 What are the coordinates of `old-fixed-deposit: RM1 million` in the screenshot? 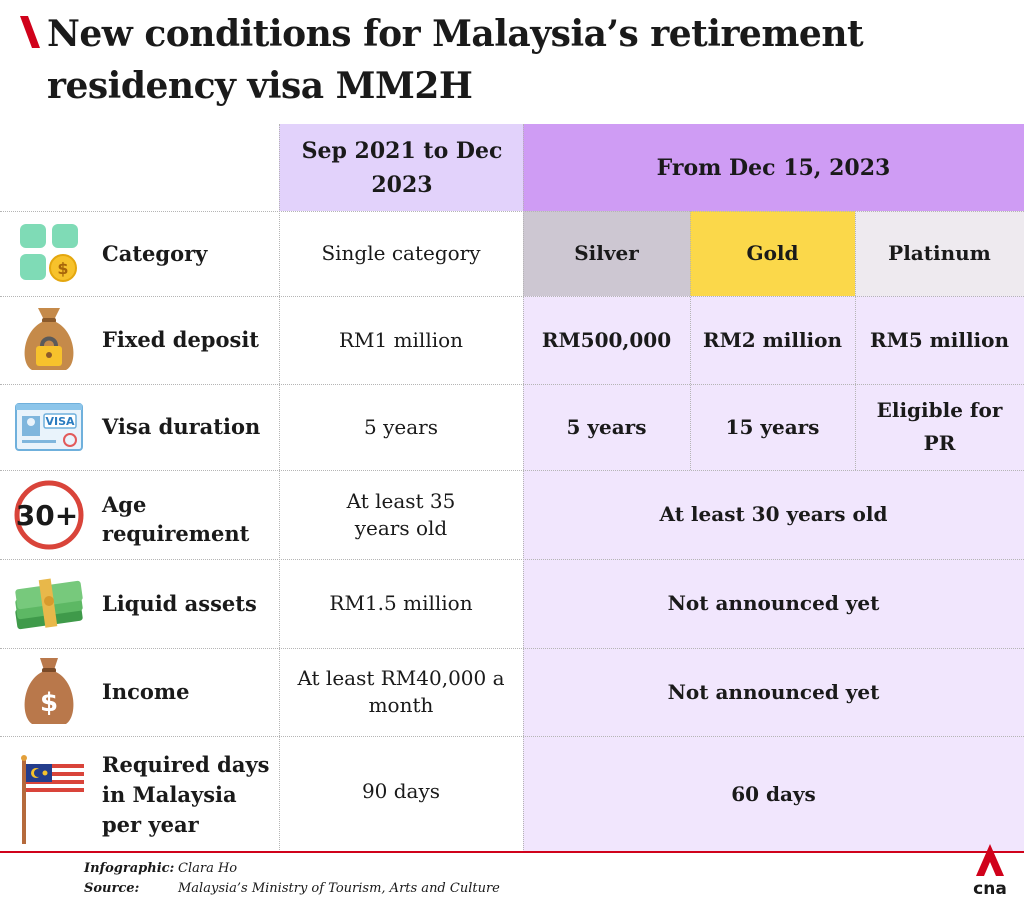 It's located at (401, 339).